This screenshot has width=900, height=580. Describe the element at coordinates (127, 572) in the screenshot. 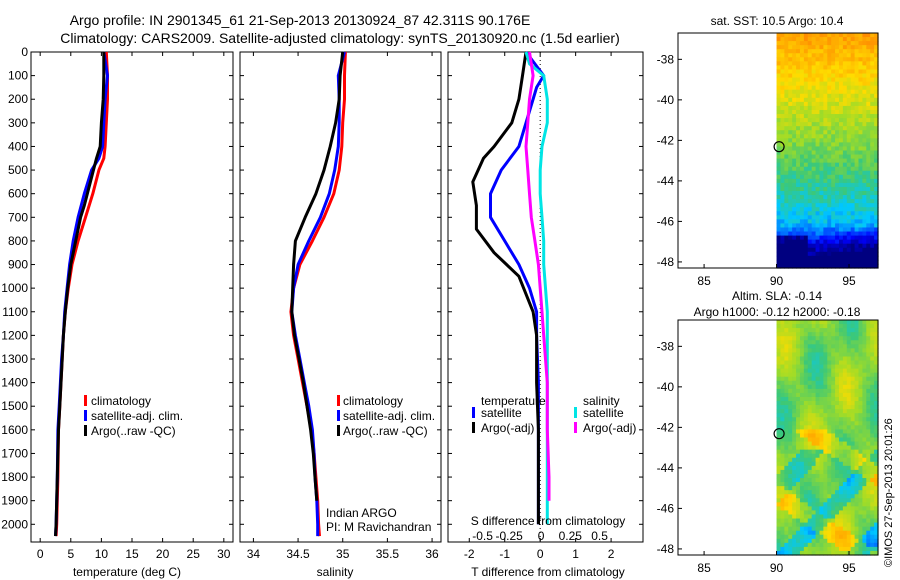

I see `temperature-xlabel: temperature (deg C)` at that location.